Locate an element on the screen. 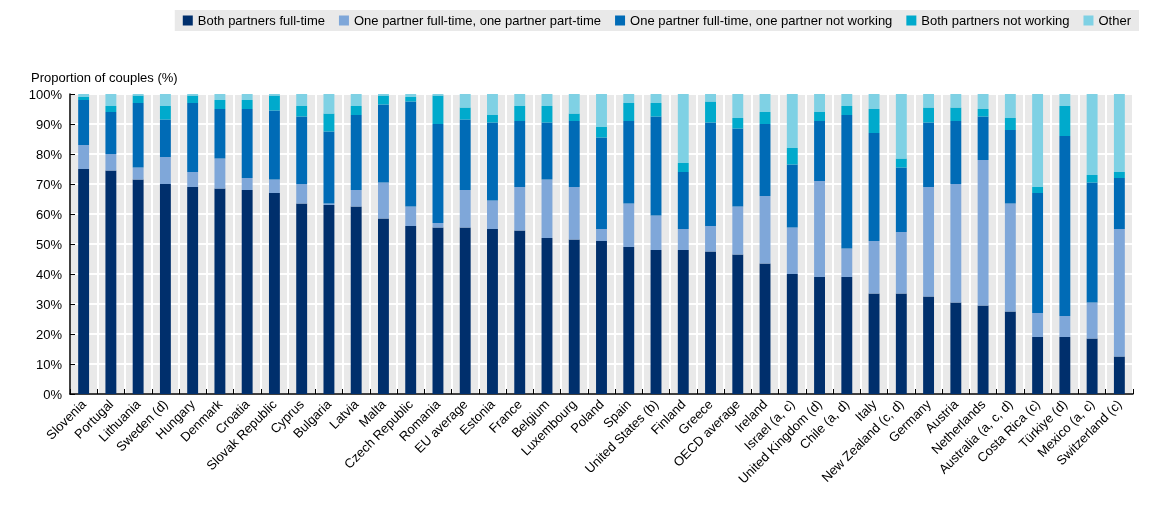  legend-label: Both partners full-time is located at coordinates (261, 20).